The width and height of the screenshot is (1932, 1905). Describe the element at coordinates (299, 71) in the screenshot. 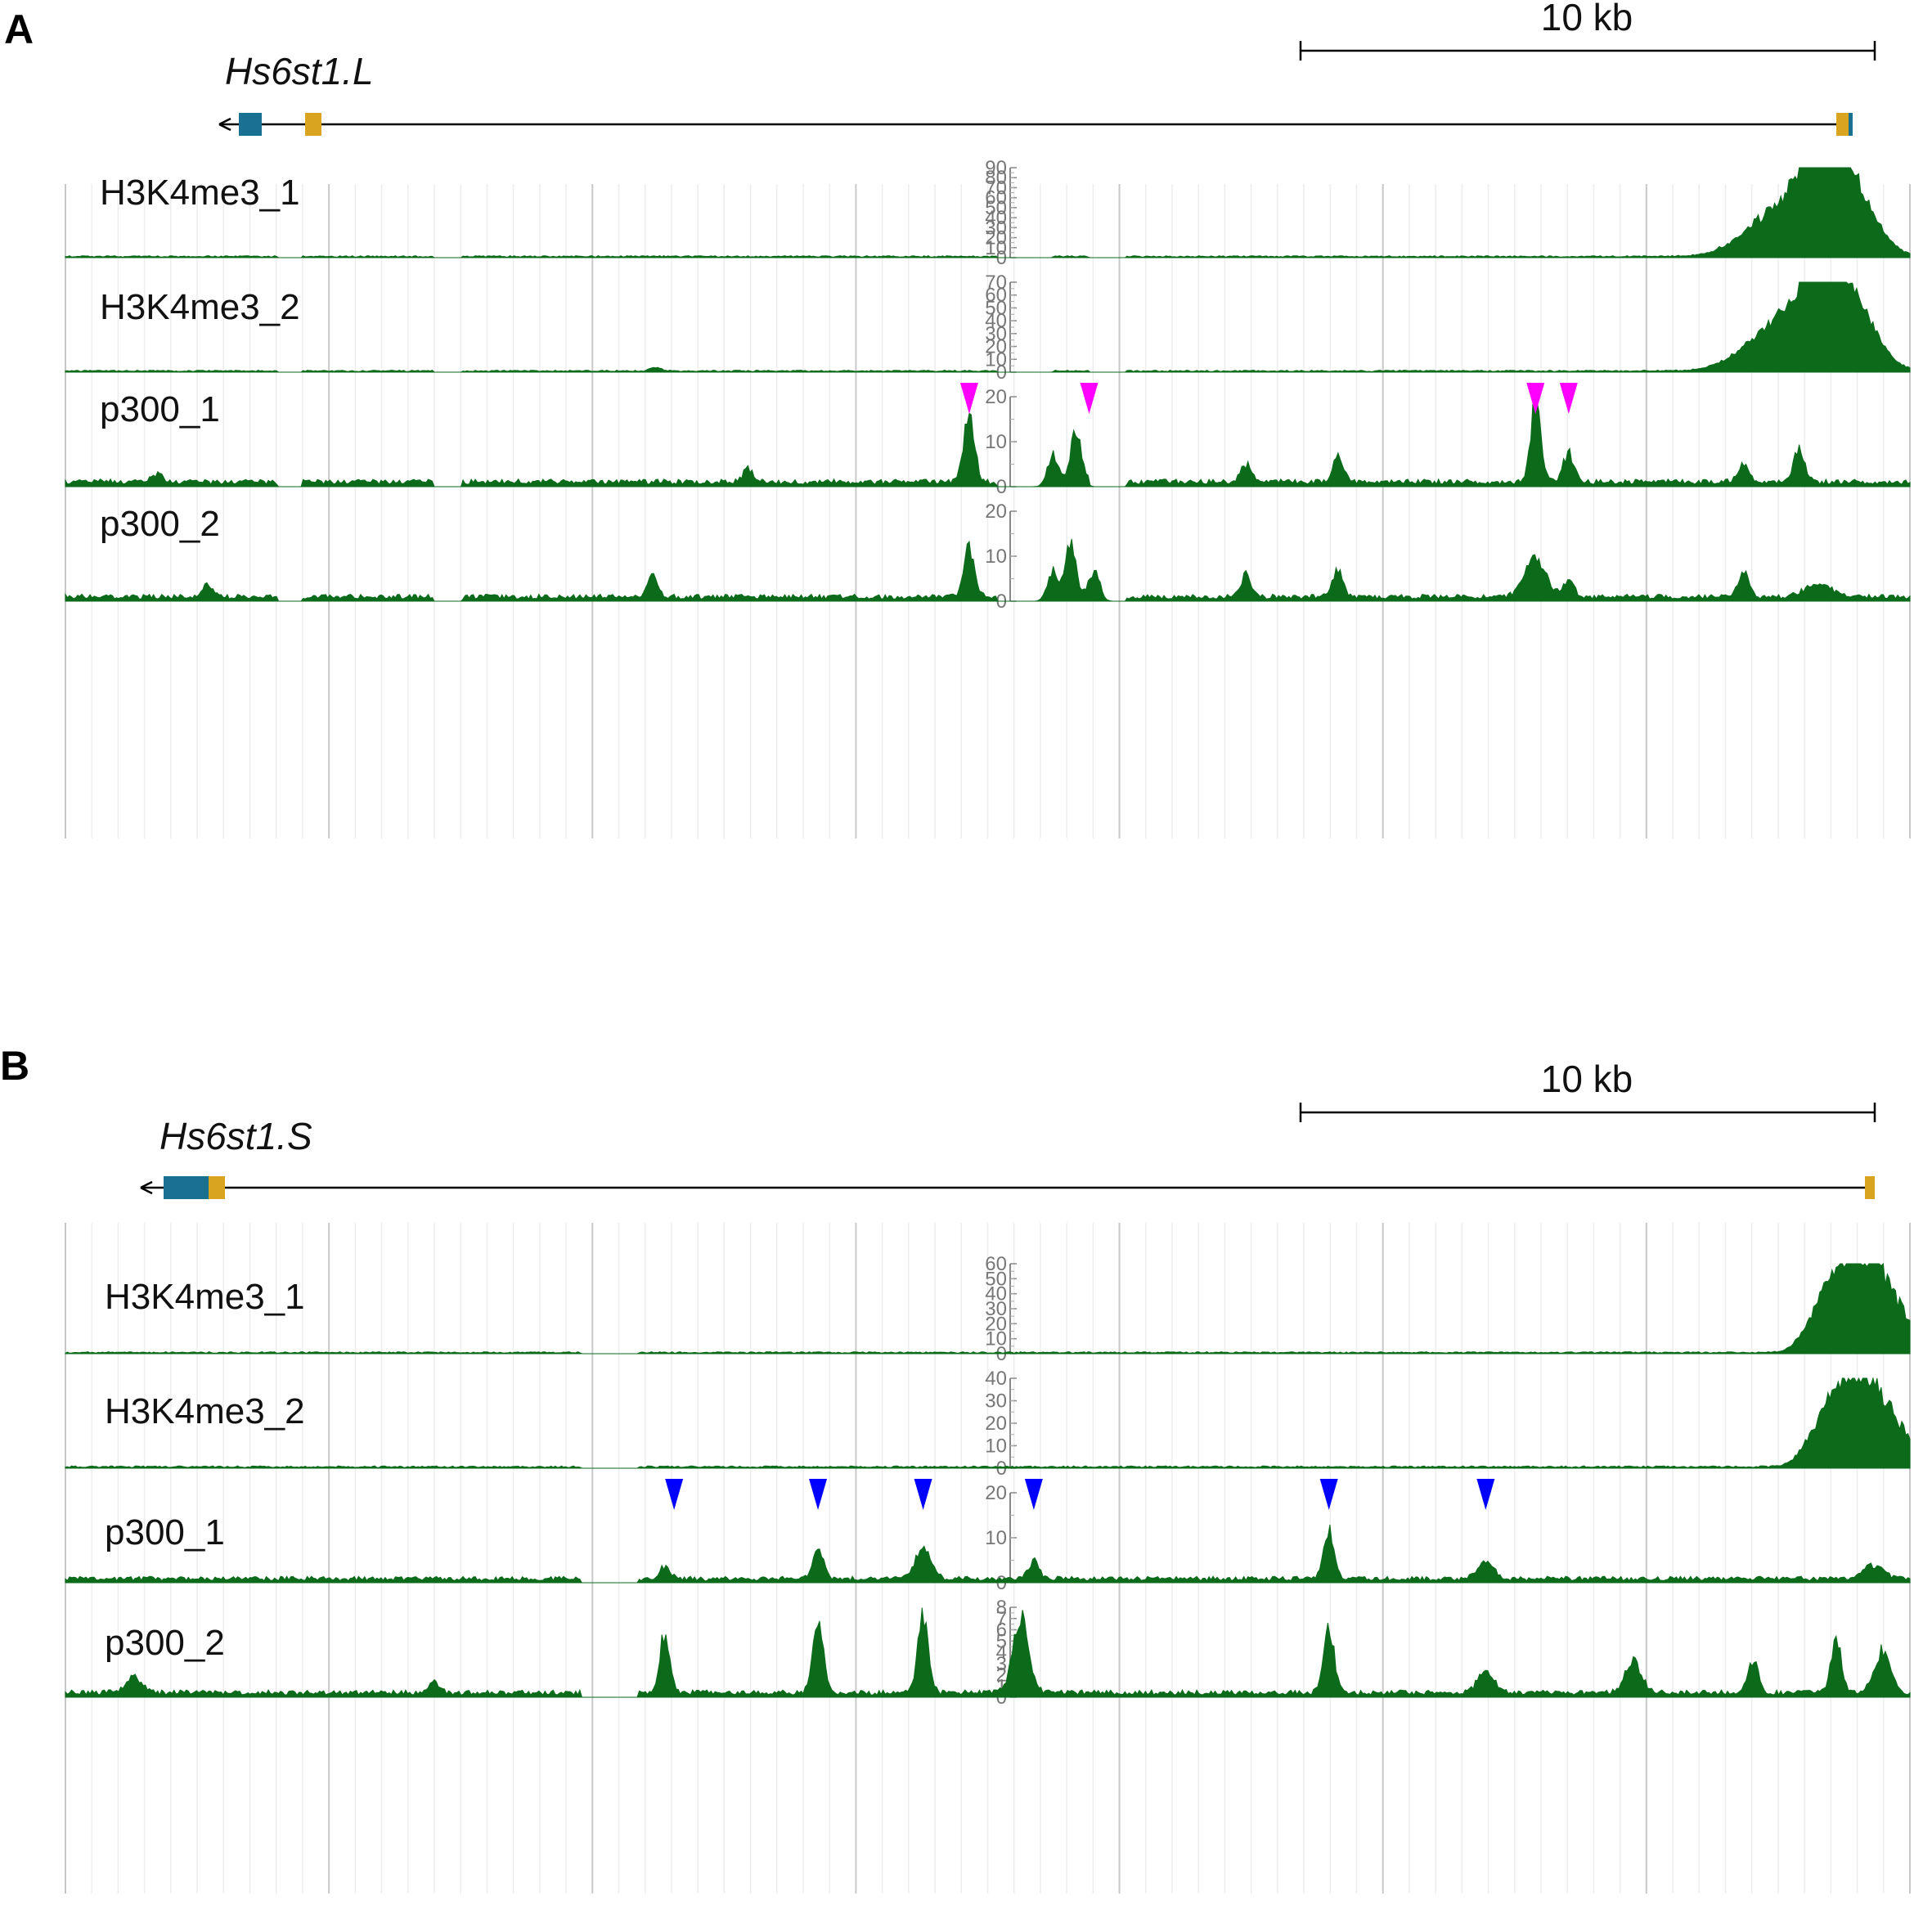

I see `panel-a-gene-name: Hs6st1.L` at that location.